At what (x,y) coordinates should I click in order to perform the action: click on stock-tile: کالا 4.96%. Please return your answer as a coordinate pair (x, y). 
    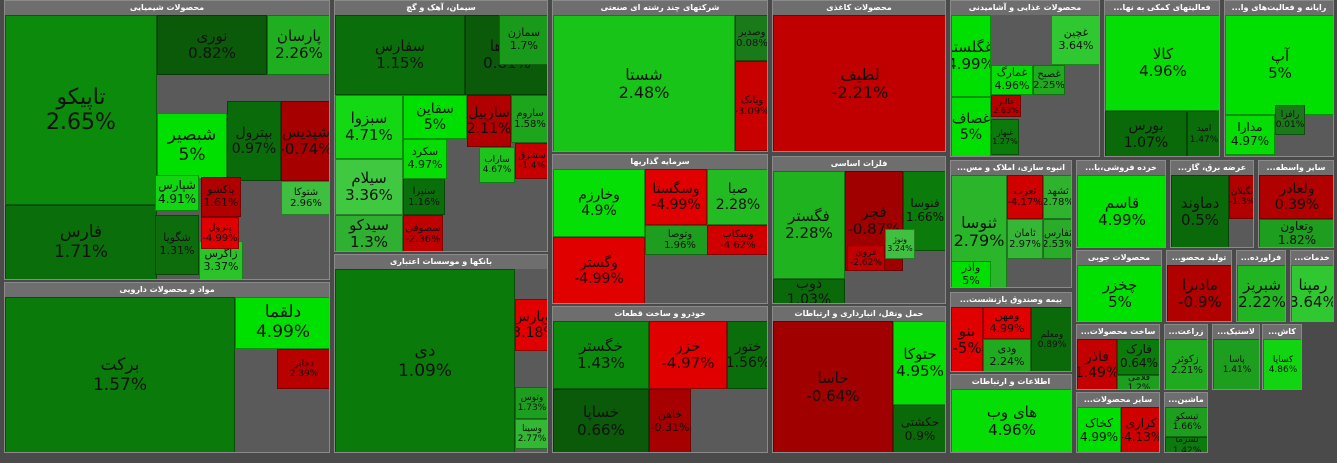
    Looking at the image, I should click on (1162, 63).